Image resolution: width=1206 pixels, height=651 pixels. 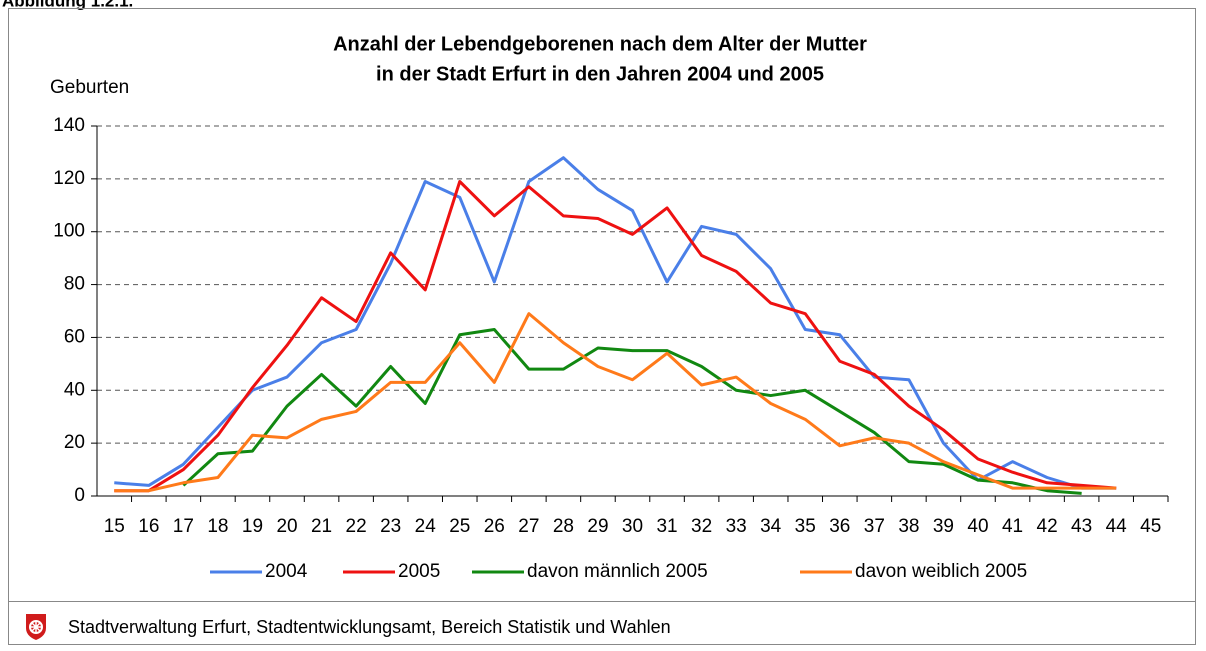 What do you see at coordinates (217, 526) in the screenshot?
I see `x-tick-label: 18` at bounding box center [217, 526].